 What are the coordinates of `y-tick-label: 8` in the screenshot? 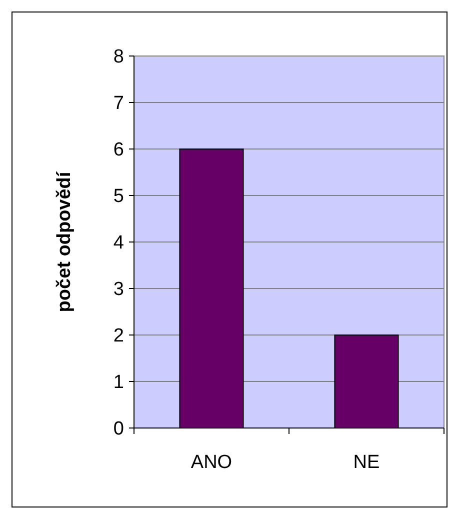 It's located at (118, 57).